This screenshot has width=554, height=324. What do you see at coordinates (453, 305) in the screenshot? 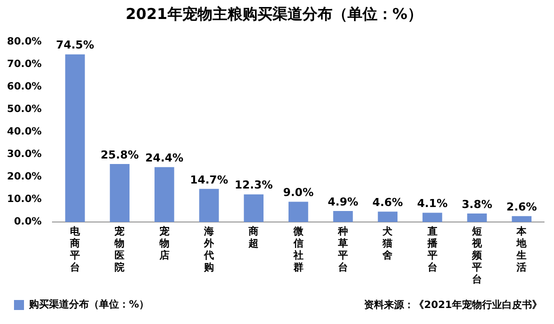
I see `text: 资料来源：《2021年宠物行业白皮书》` at bounding box center [453, 305].